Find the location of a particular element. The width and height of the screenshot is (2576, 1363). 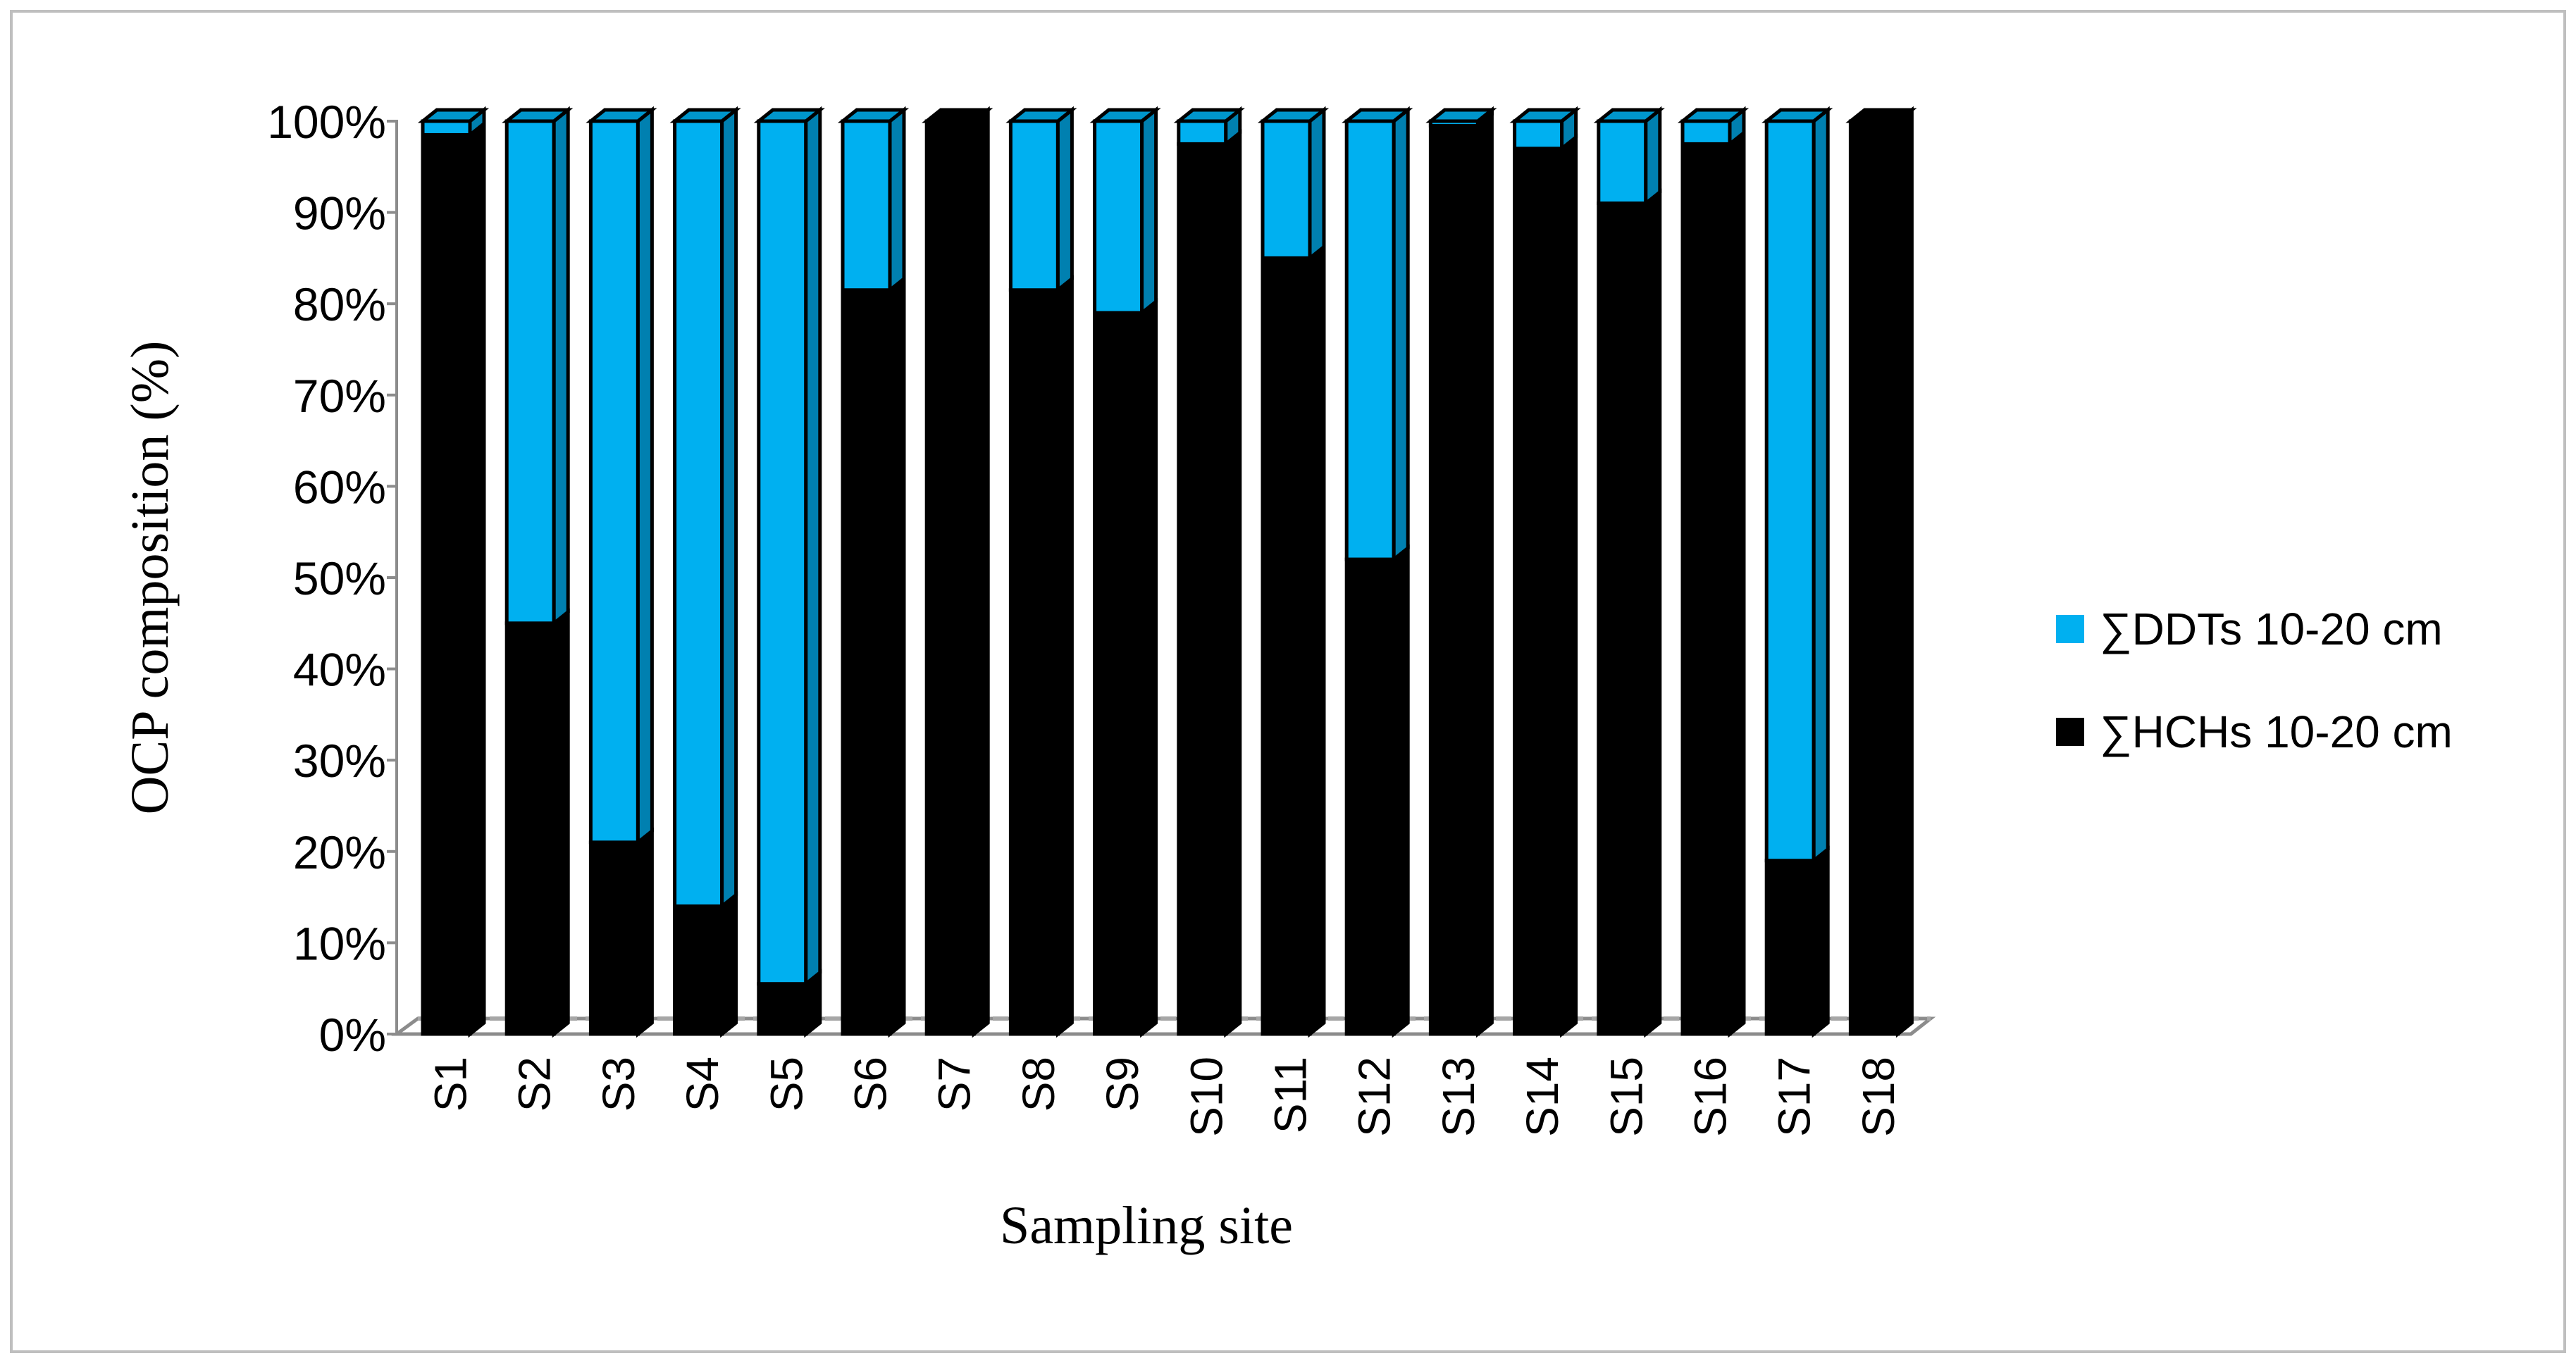

y-tick-label: 20% is located at coordinates (339, 852).